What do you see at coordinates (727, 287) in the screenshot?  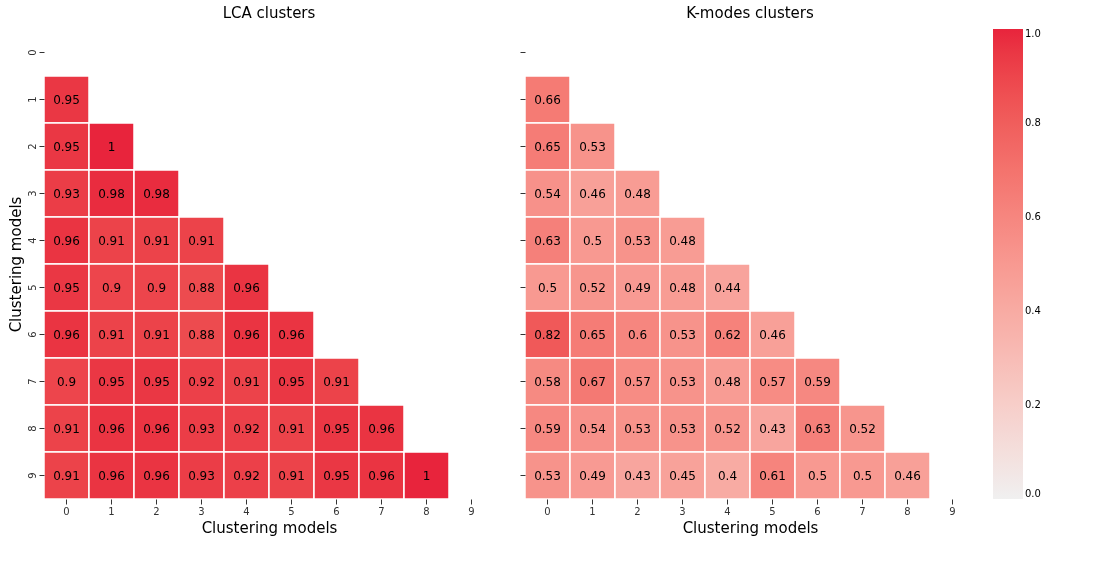 I see `data-label: 0.44` at bounding box center [727, 287].